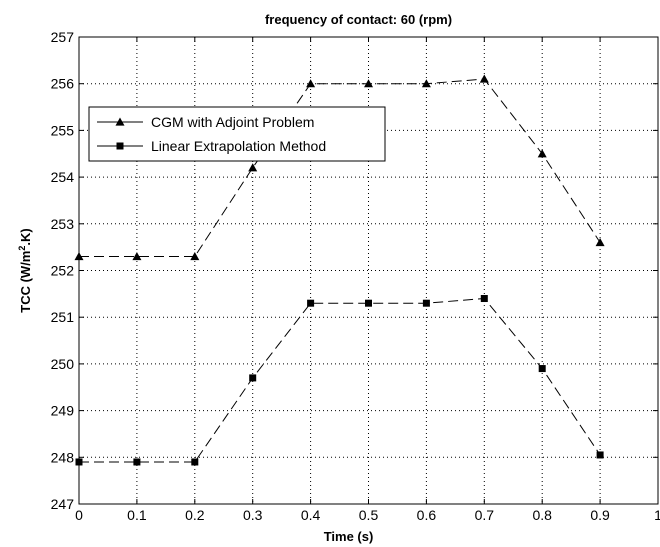 The image size is (660, 547). Describe the element at coordinates (25, 236) in the screenshot. I see `y-axis-label-part: .K)` at that location.